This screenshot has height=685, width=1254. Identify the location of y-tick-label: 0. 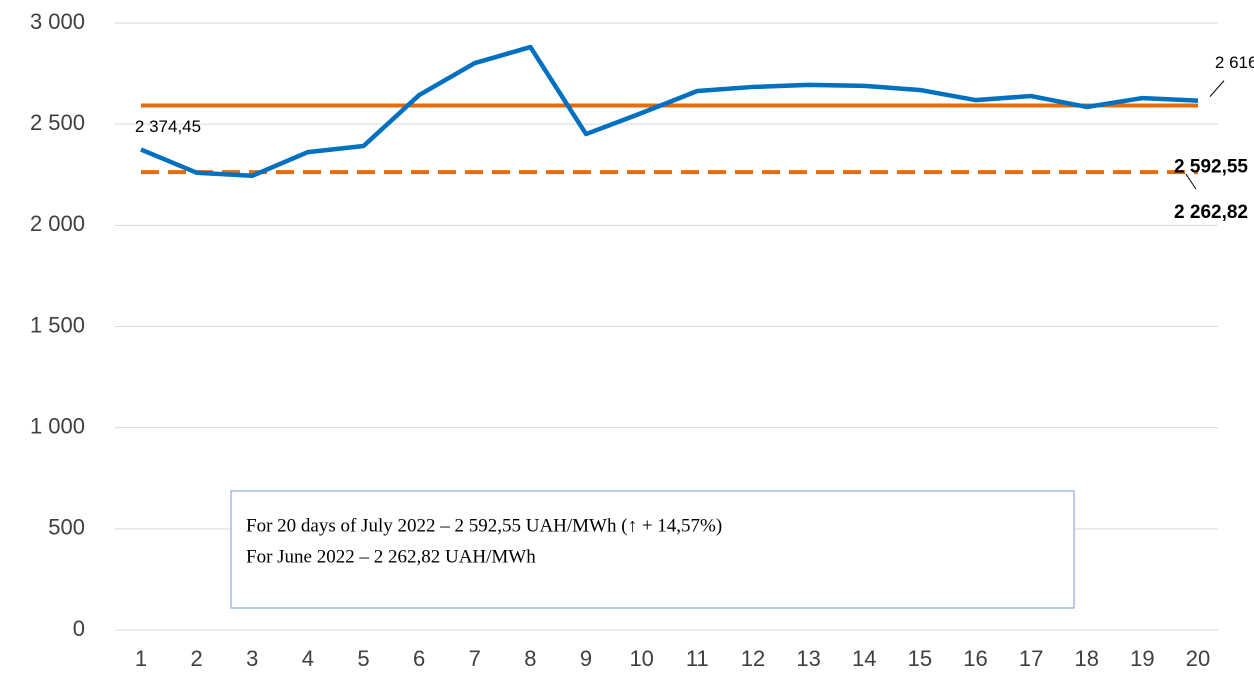
(79, 628).